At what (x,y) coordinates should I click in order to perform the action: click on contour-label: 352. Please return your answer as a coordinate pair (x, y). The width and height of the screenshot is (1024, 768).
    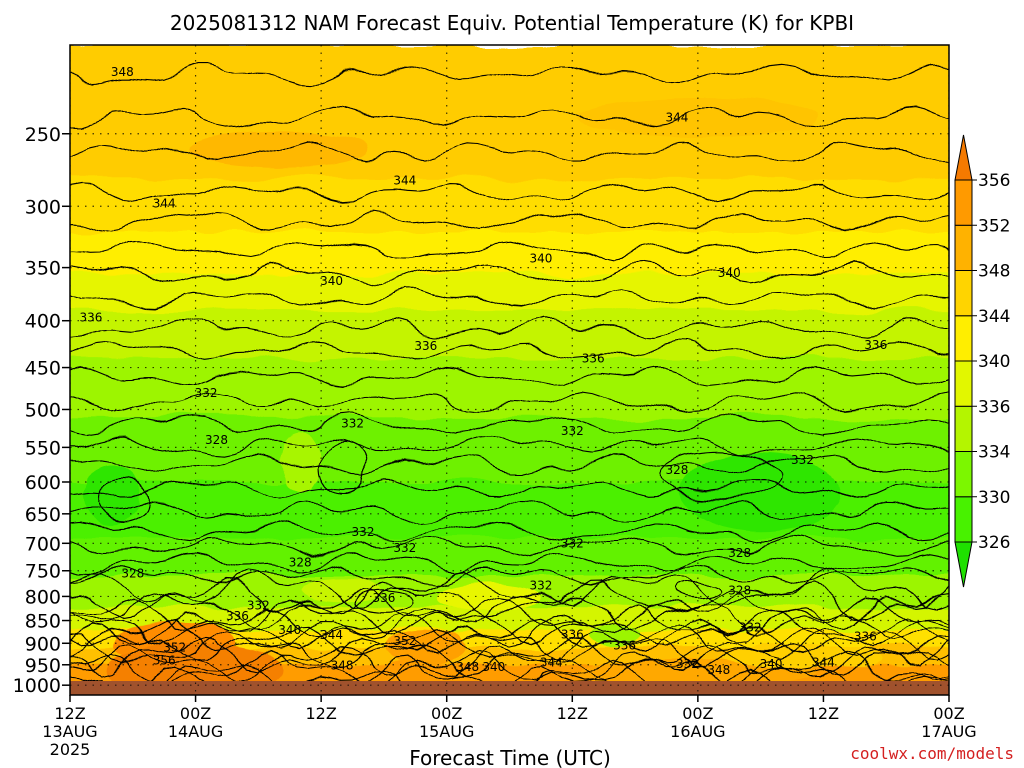
    Looking at the image, I should click on (174, 648).